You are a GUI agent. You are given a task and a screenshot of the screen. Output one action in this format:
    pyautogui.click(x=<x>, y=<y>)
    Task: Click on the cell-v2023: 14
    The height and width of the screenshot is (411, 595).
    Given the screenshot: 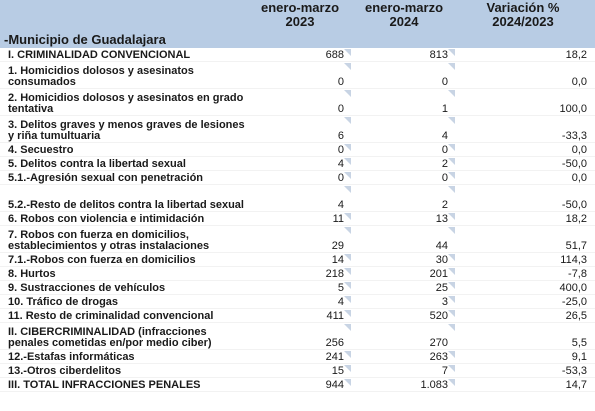 What is the action you would take?
    pyautogui.click(x=300, y=259)
    